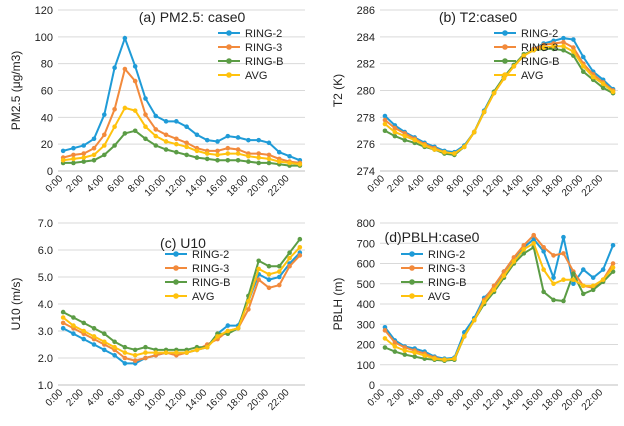 This screenshot has height=426, width=624. What do you see at coordinates (16, 91) in the screenshot?
I see `y-axis-label: PM2.5 (μg/m3)` at bounding box center [16, 91].